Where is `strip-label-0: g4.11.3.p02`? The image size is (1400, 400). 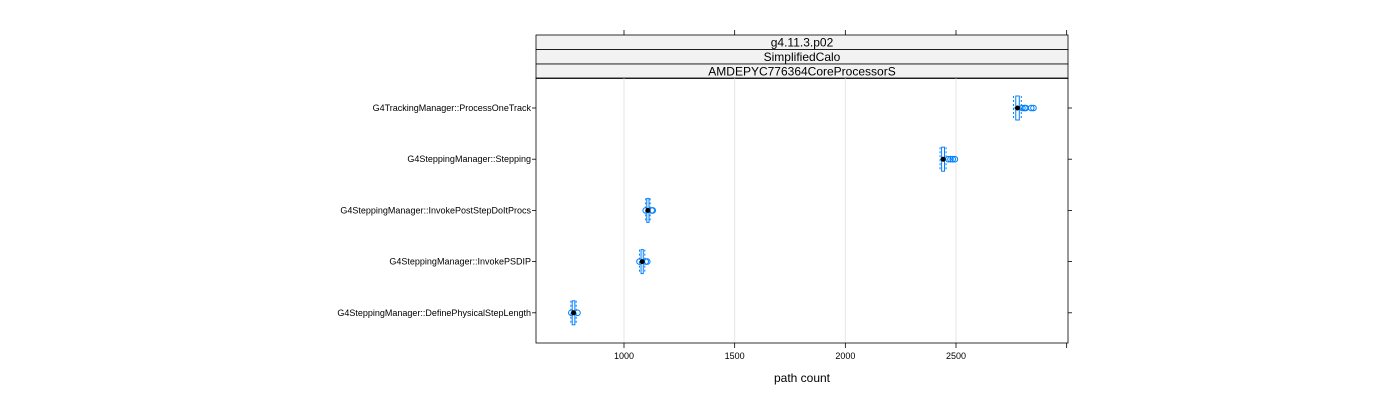 strip-label-0: g4.11.3.p02 is located at coordinates (802, 43).